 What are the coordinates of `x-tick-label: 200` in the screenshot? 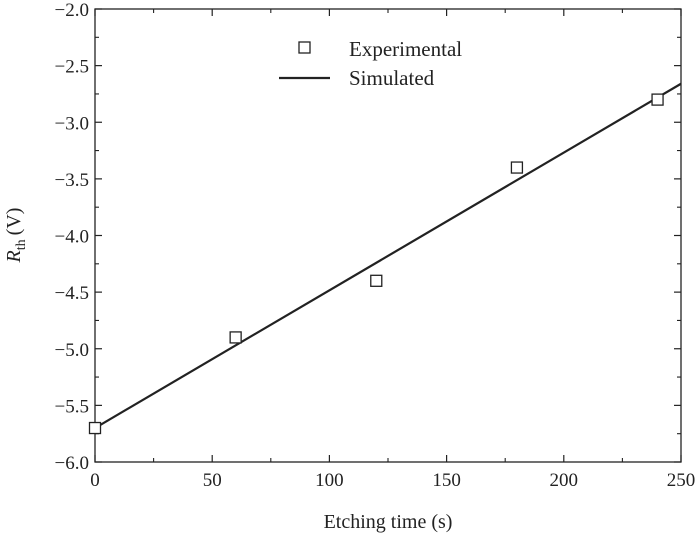 It's located at (564, 480).